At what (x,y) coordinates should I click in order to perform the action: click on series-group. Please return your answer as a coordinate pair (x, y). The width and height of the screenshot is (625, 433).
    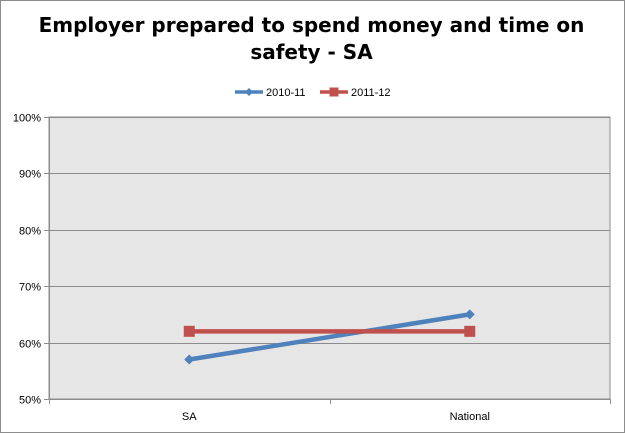
    Looking at the image, I should click on (329, 337).